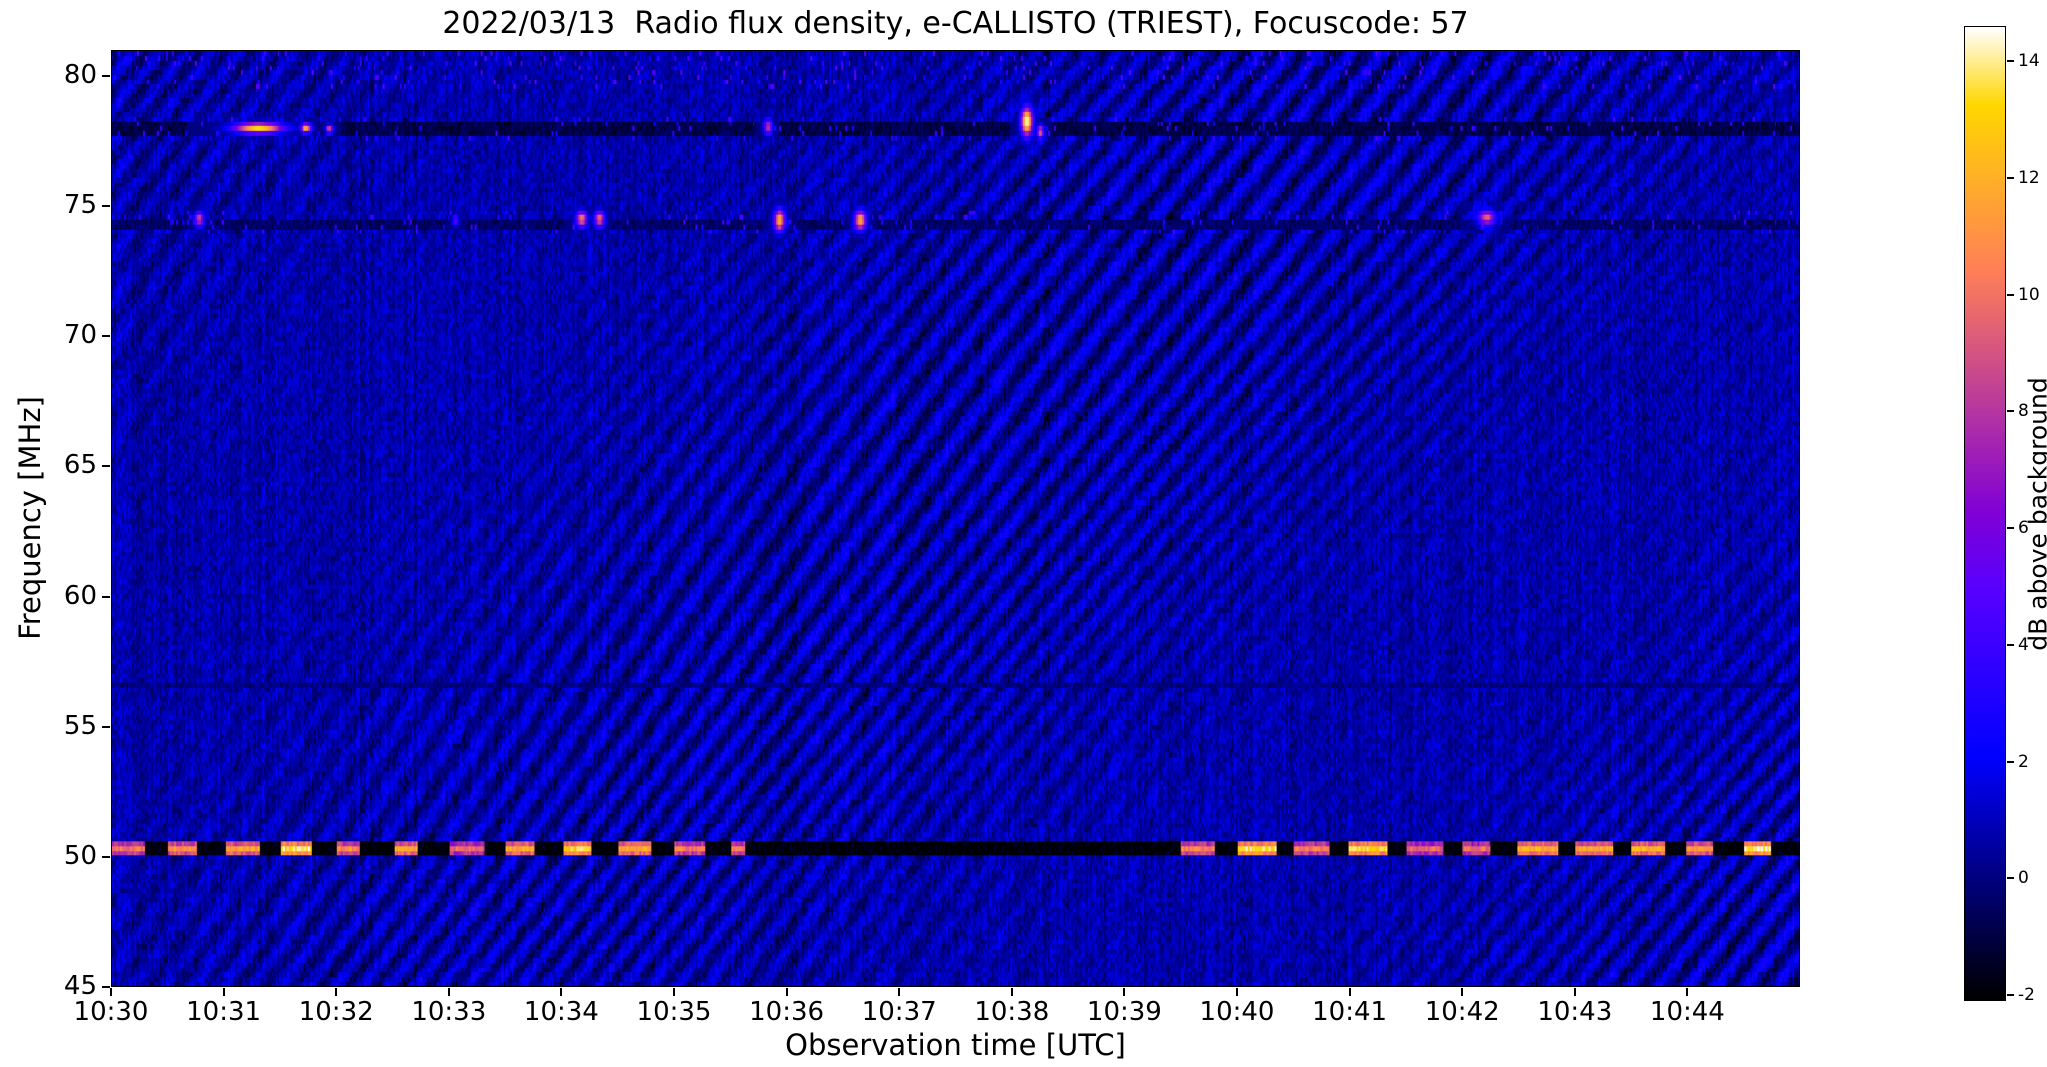 This screenshot has width=2047, height=1067. I want to click on colorbar-tick-label: 8, so click(2023, 411).